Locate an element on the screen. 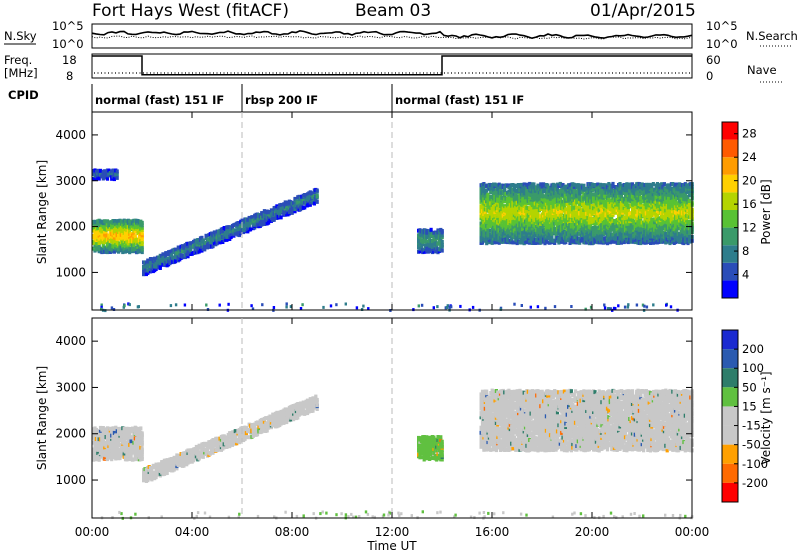  nsearch-tick-top: 10^5 is located at coordinates (722, 26).